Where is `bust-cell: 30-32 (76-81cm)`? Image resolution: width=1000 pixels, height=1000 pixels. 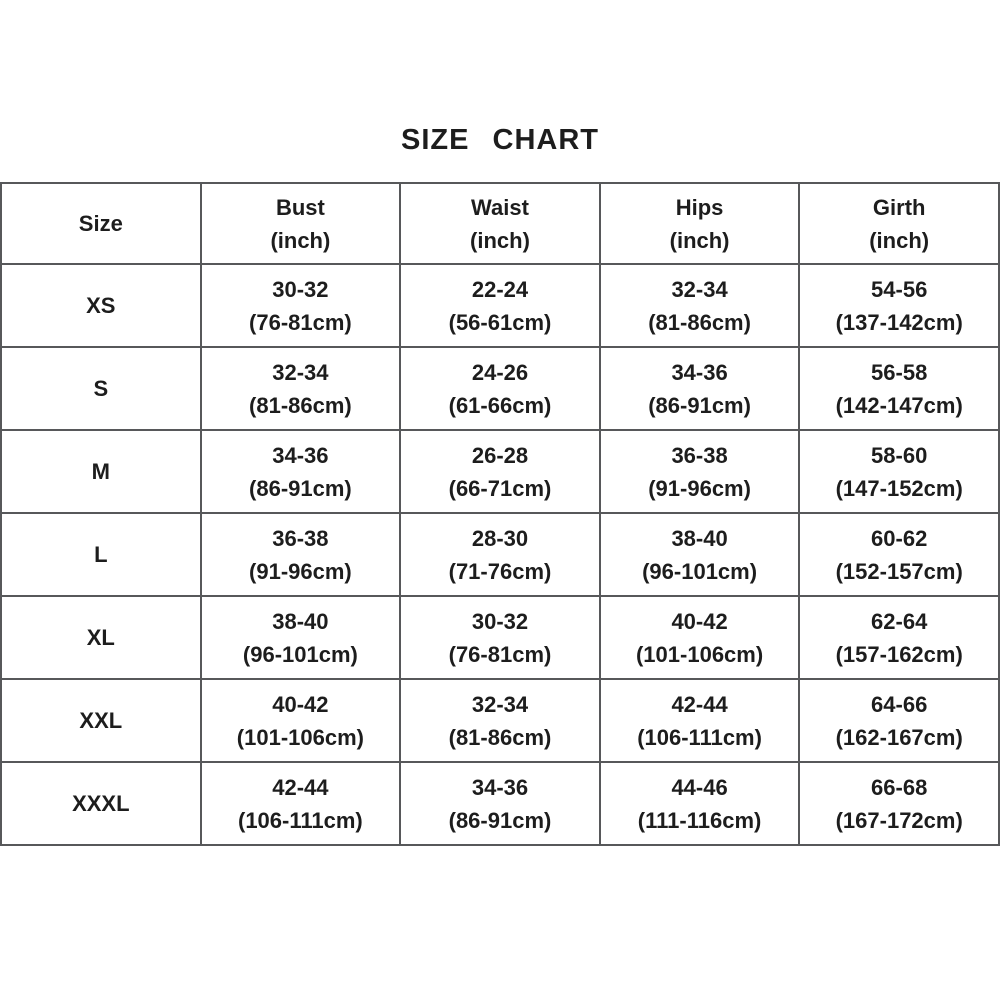
bust-cell: 30-32 (76-81cm) is located at coordinates (300, 305).